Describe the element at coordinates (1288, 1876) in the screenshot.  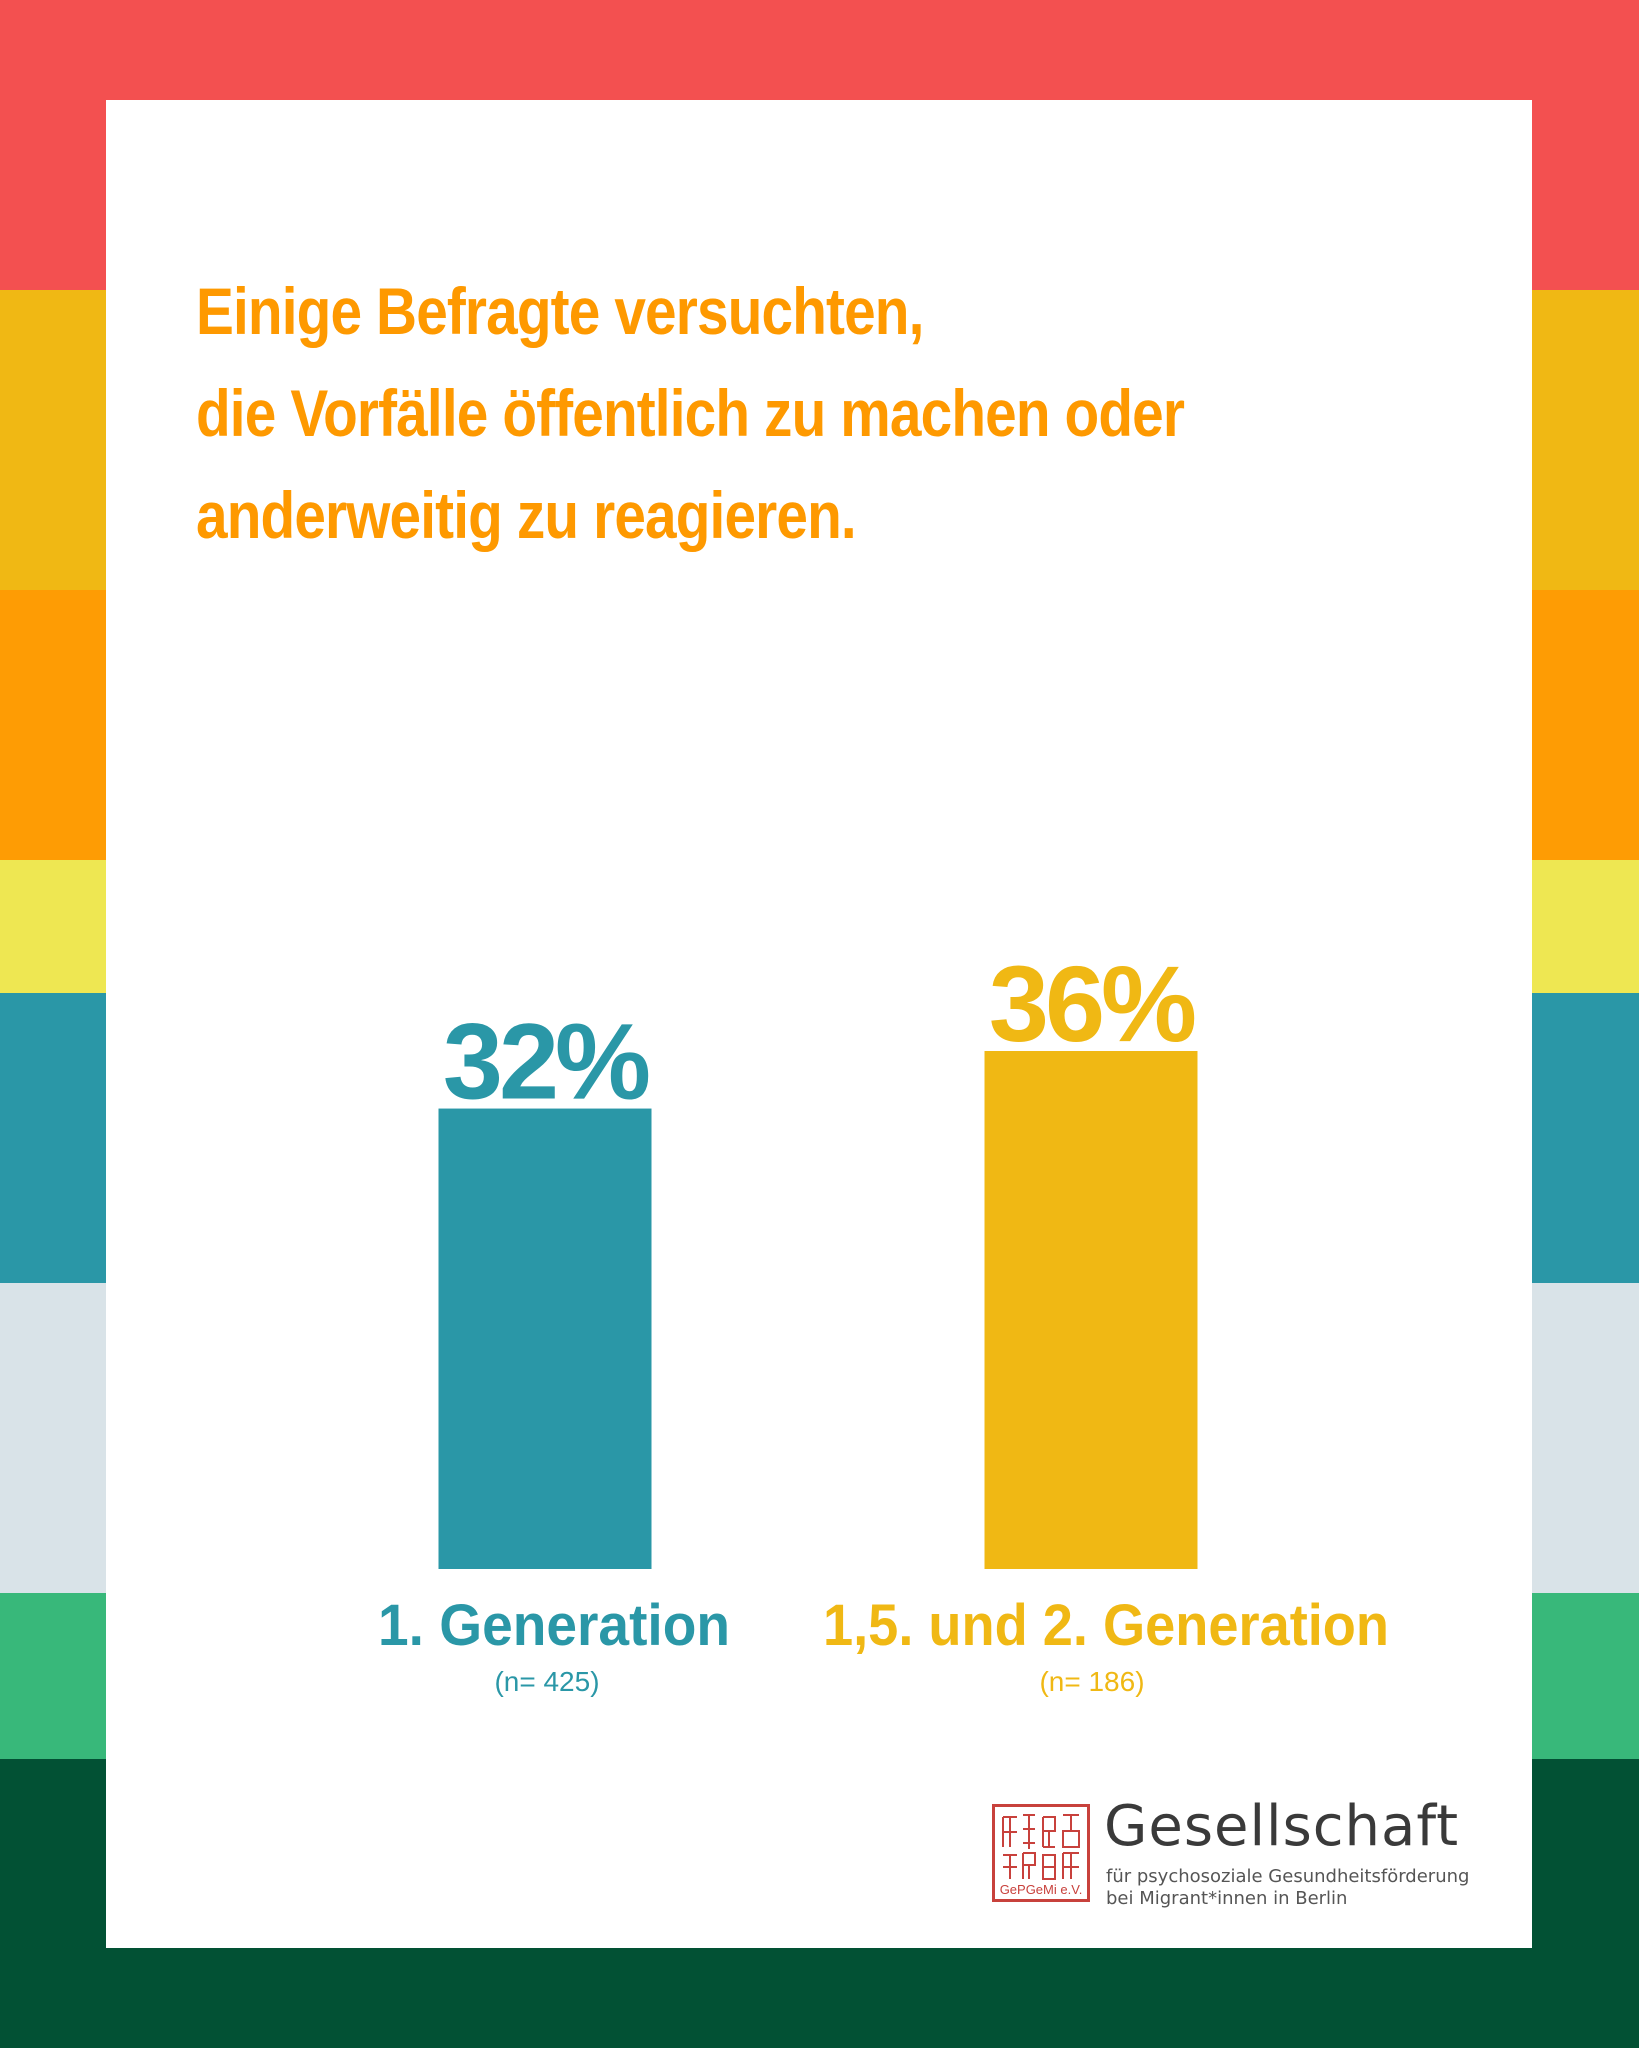
I see `organization-subtitle-line-1: für psychosoziale Gesundheitsförderung` at that location.